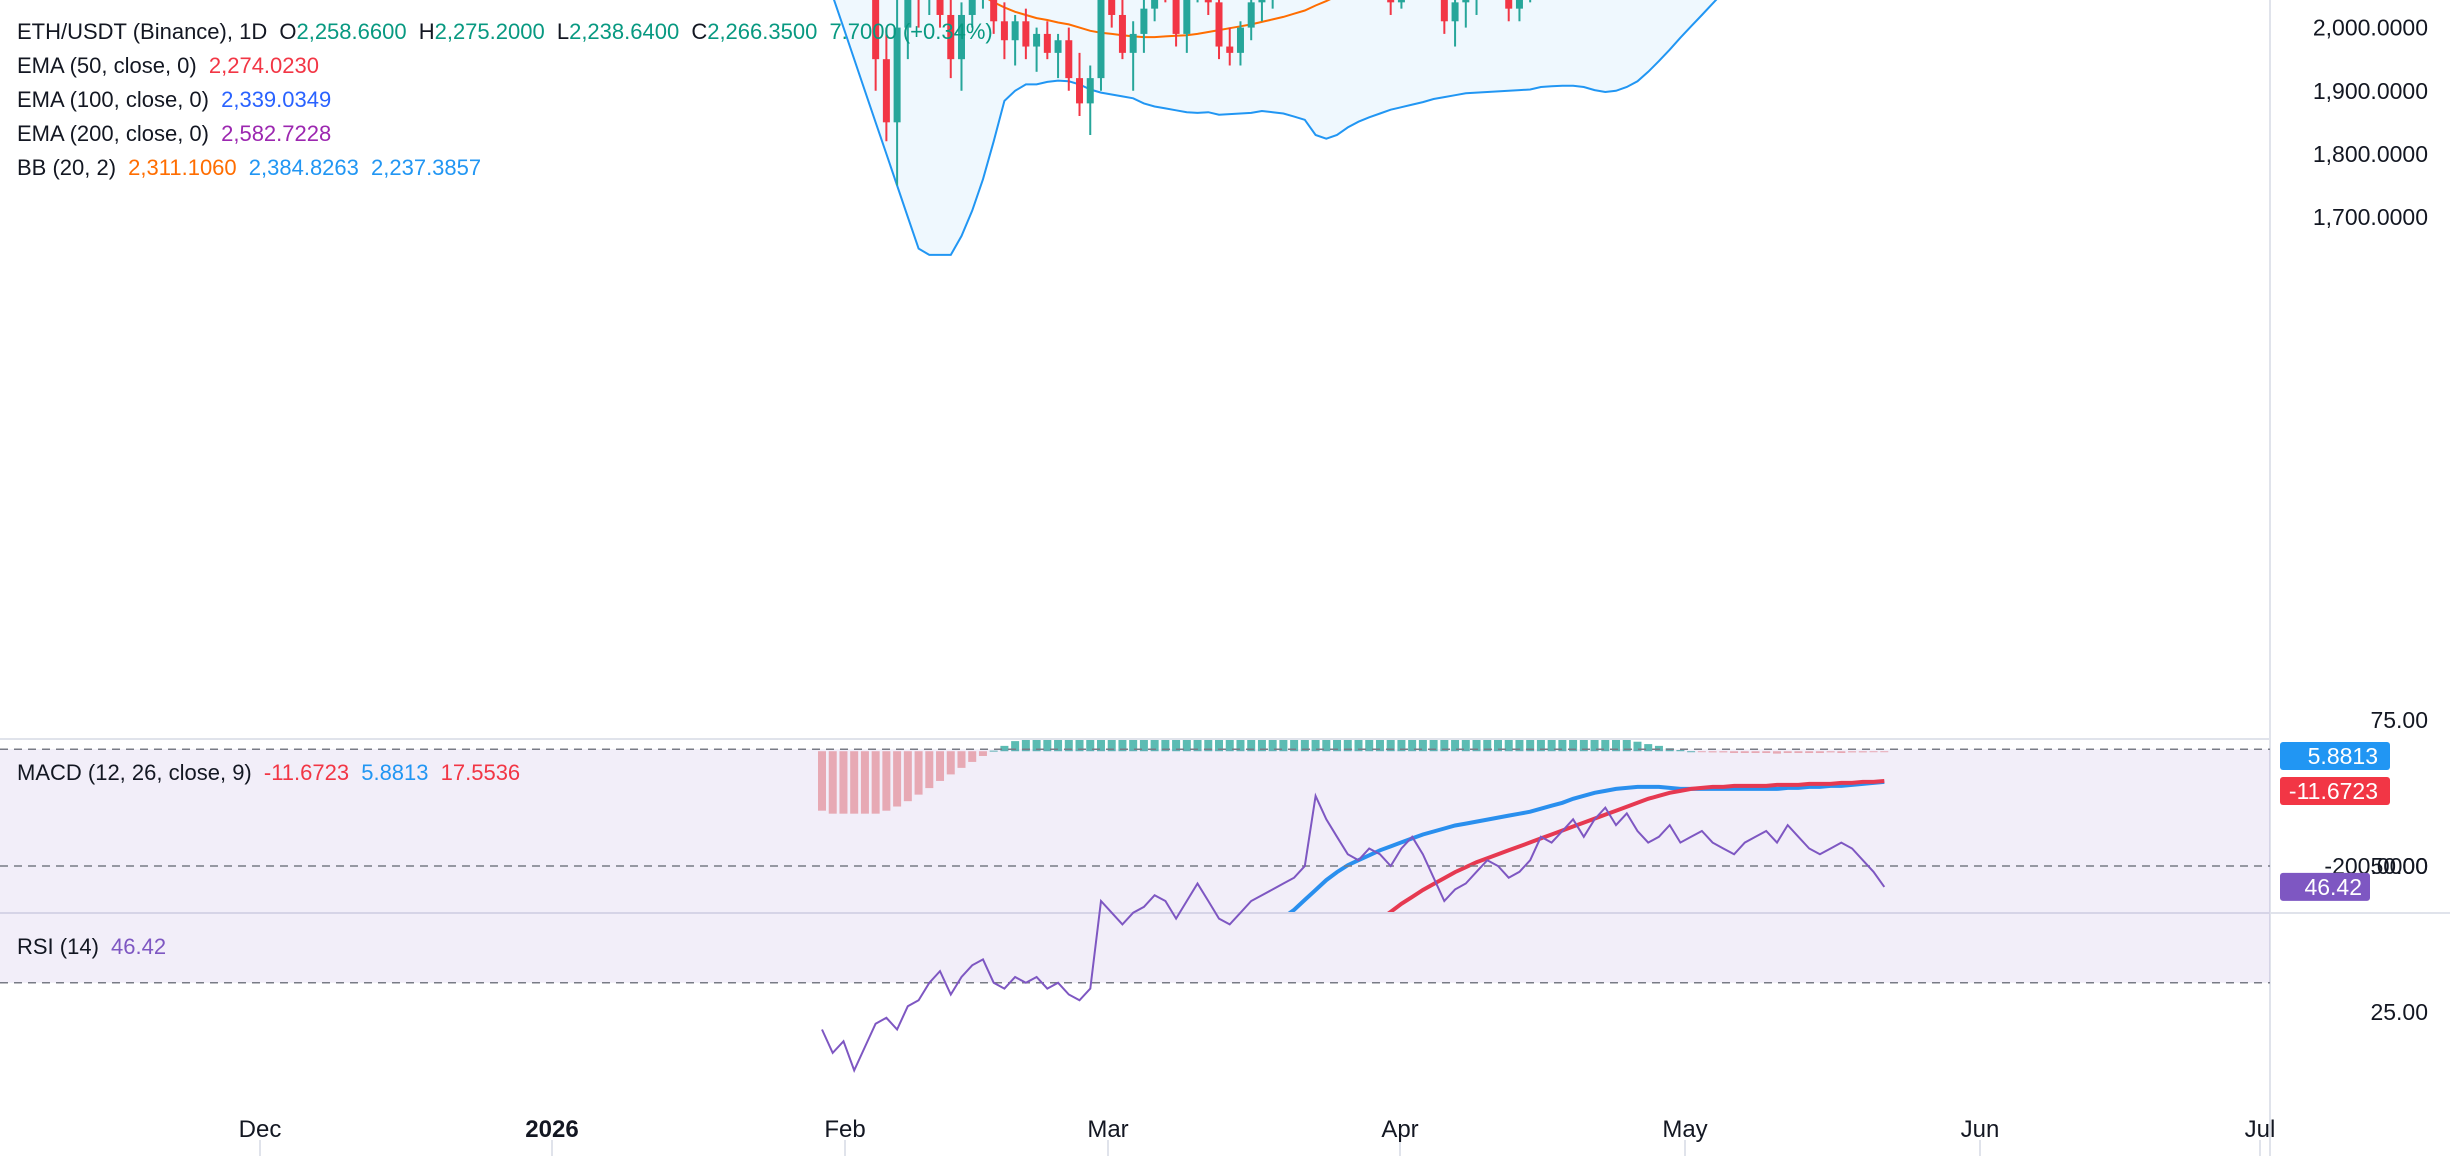 The image size is (2450, 1156). What do you see at coordinates (1353, 19) in the screenshot?
I see `bb-basis-line` at bounding box center [1353, 19].